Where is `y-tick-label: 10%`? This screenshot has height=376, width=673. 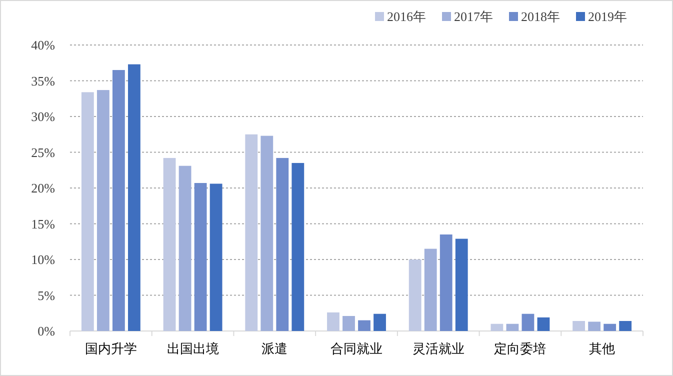 y-tick-label: 10% is located at coordinates (43, 260).